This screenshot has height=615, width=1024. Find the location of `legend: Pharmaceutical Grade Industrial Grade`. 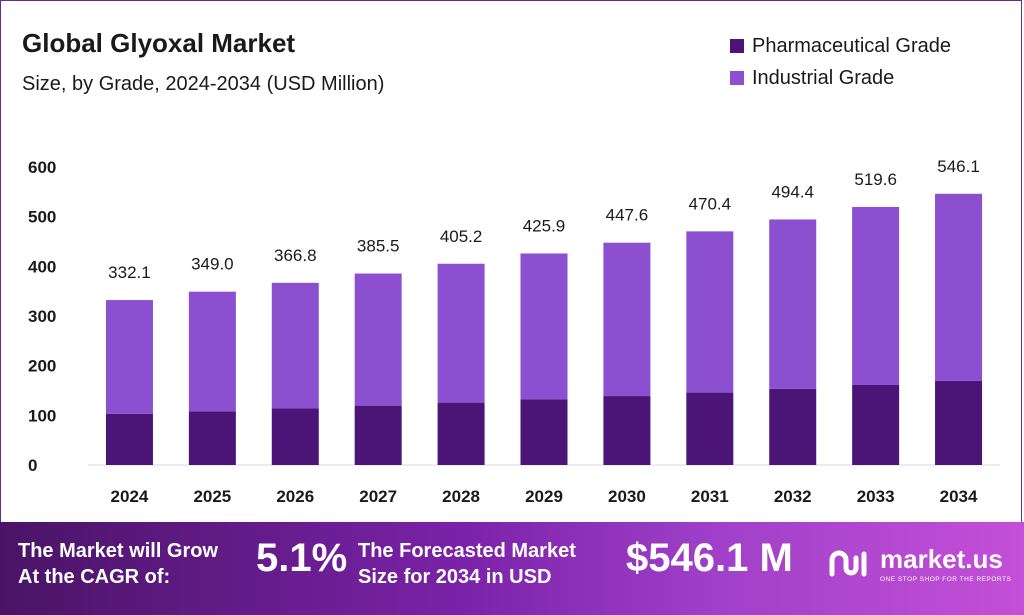

legend: Pharmaceutical Grade Industrial Grade is located at coordinates (840, 62).